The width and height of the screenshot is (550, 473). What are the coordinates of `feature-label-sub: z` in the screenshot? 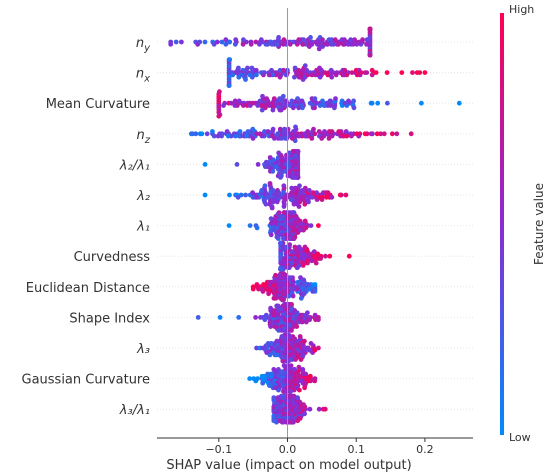 It's located at (147, 140).